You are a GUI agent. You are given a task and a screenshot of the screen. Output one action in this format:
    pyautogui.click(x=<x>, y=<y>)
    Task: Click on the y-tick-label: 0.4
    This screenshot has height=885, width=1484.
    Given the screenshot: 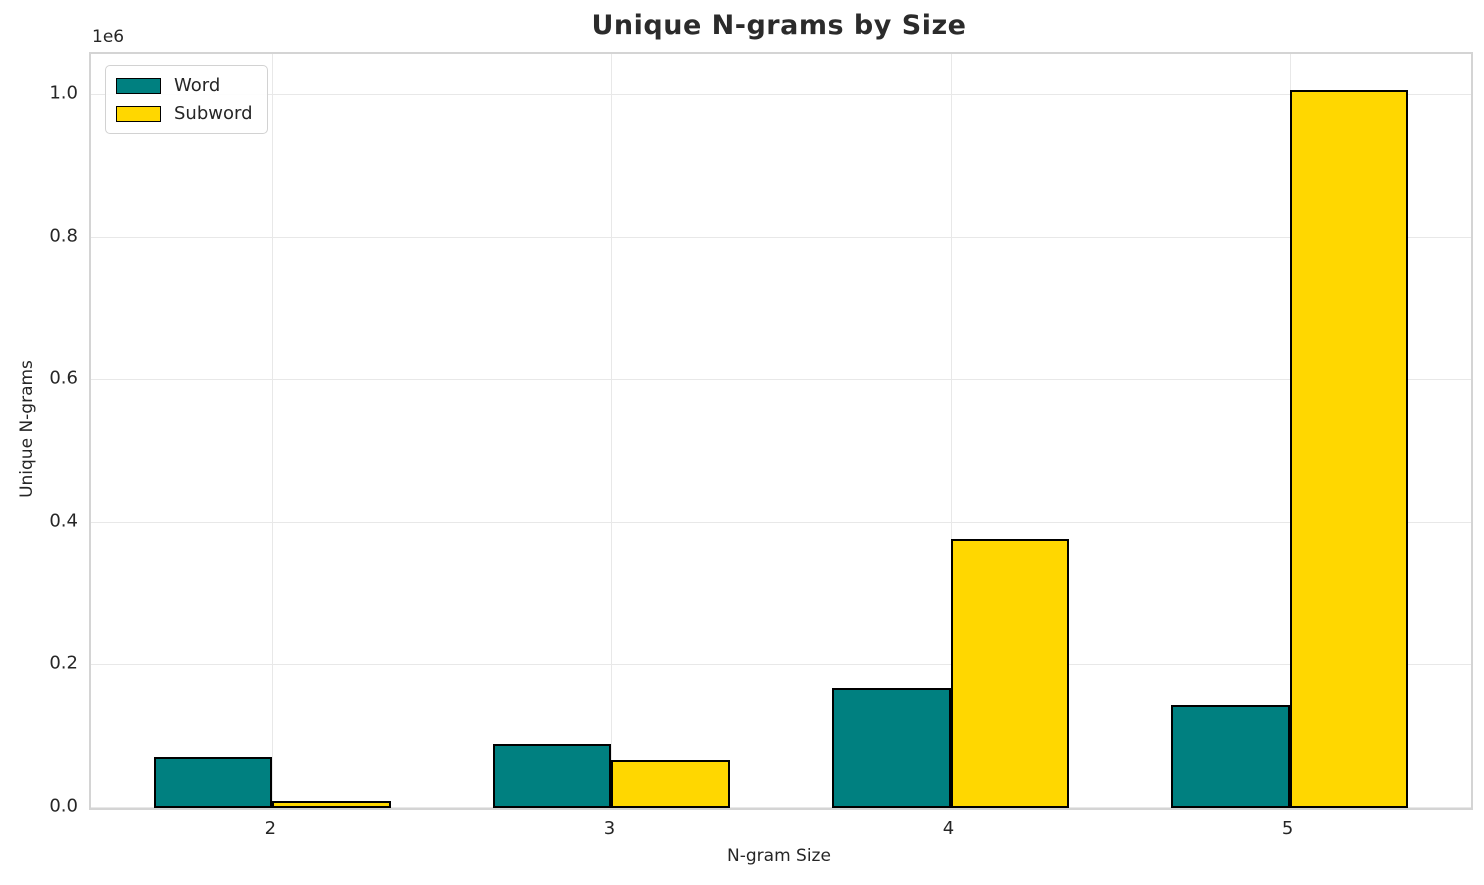 What is the action you would take?
    pyautogui.click(x=63, y=521)
    